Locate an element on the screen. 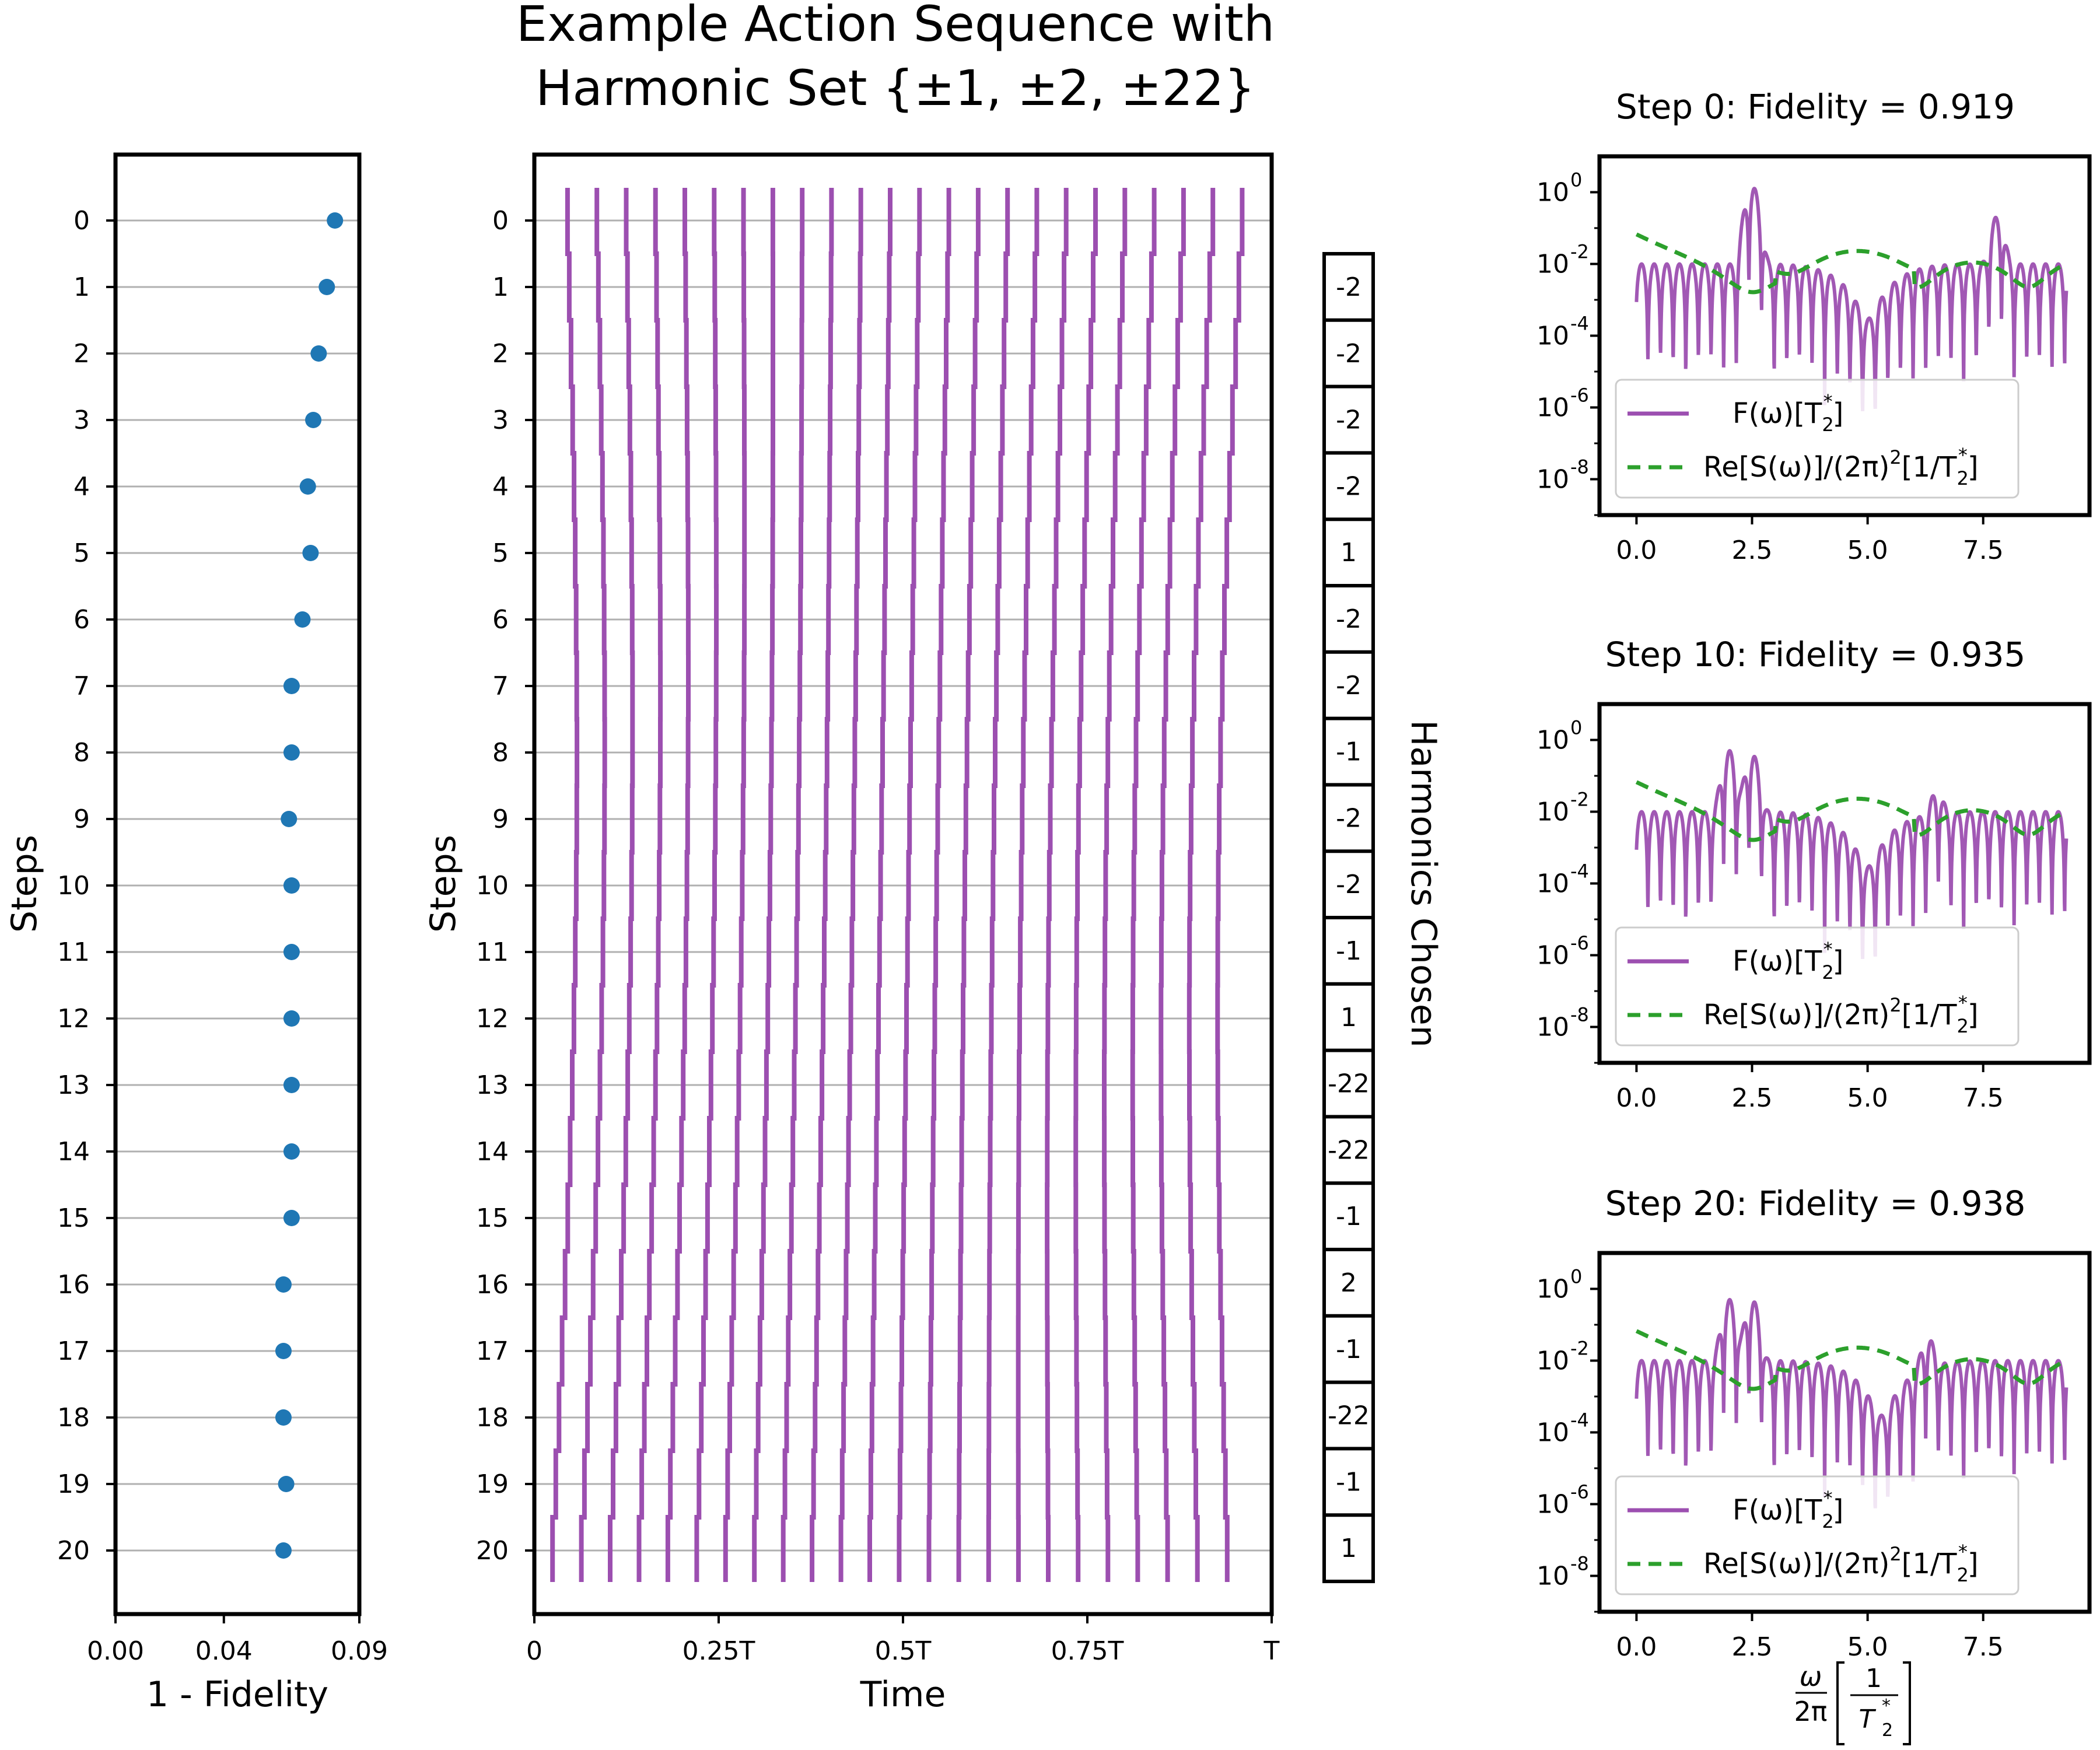 The image size is (2100, 1750). xlabel-T-star: * is located at coordinates (1887, 1706).